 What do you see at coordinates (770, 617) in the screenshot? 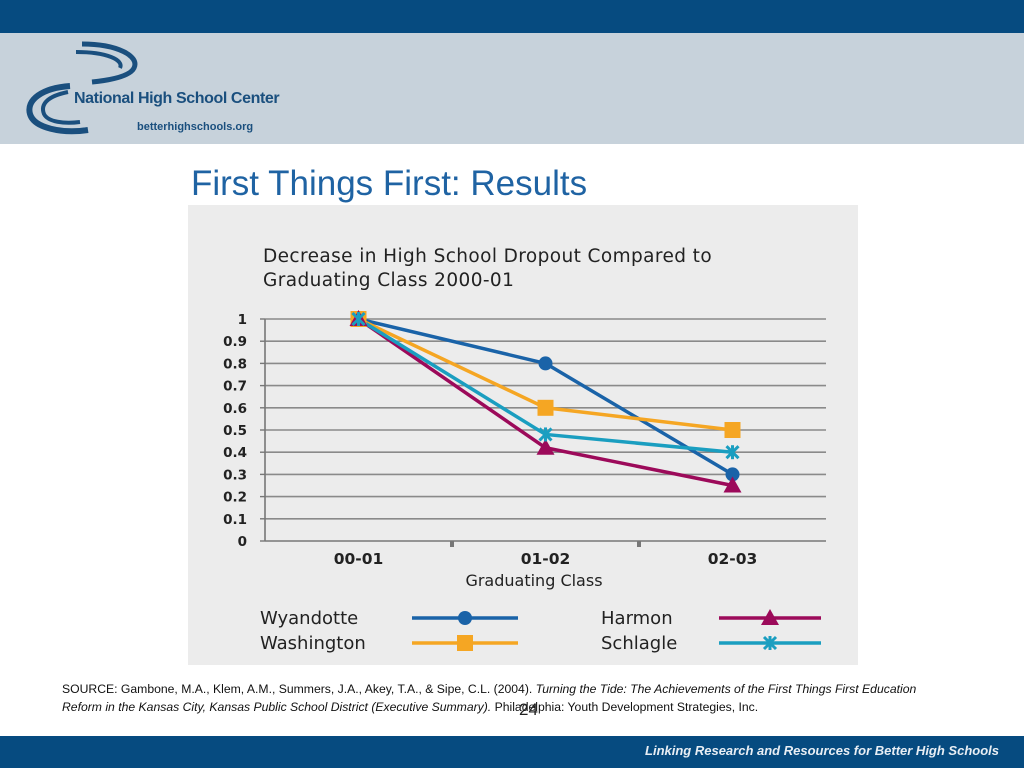
I see `legend-marker-harmon` at bounding box center [770, 617].